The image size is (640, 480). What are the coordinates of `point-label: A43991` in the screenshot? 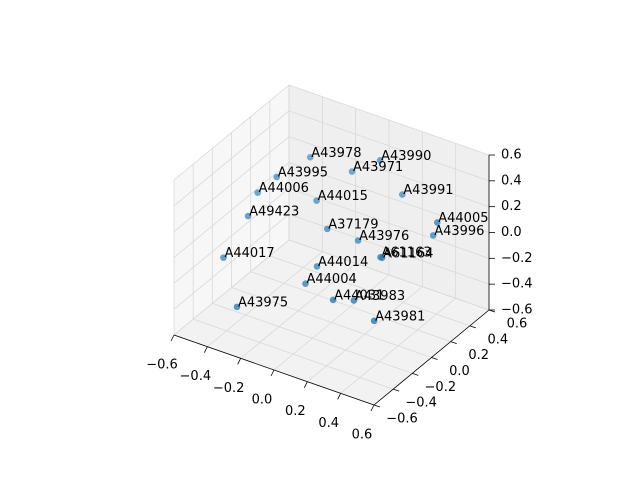 It's located at (428, 190).